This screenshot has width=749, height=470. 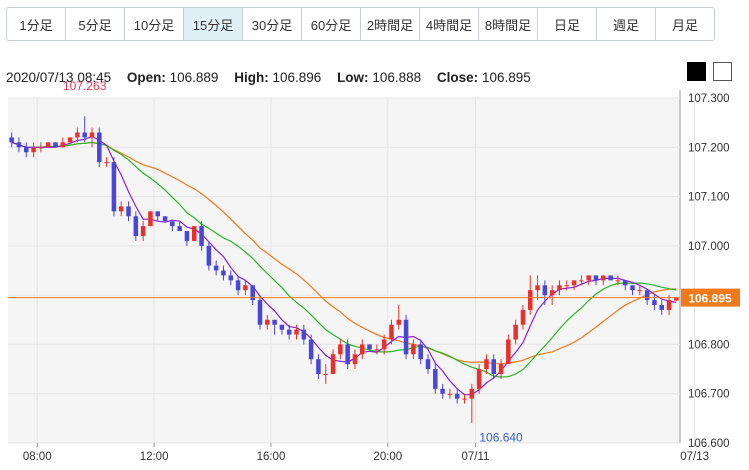 What do you see at coordinates (476, 457) in the screenshot?
I see `x-tick-label: 07/11` at bounding box center [476, 457].